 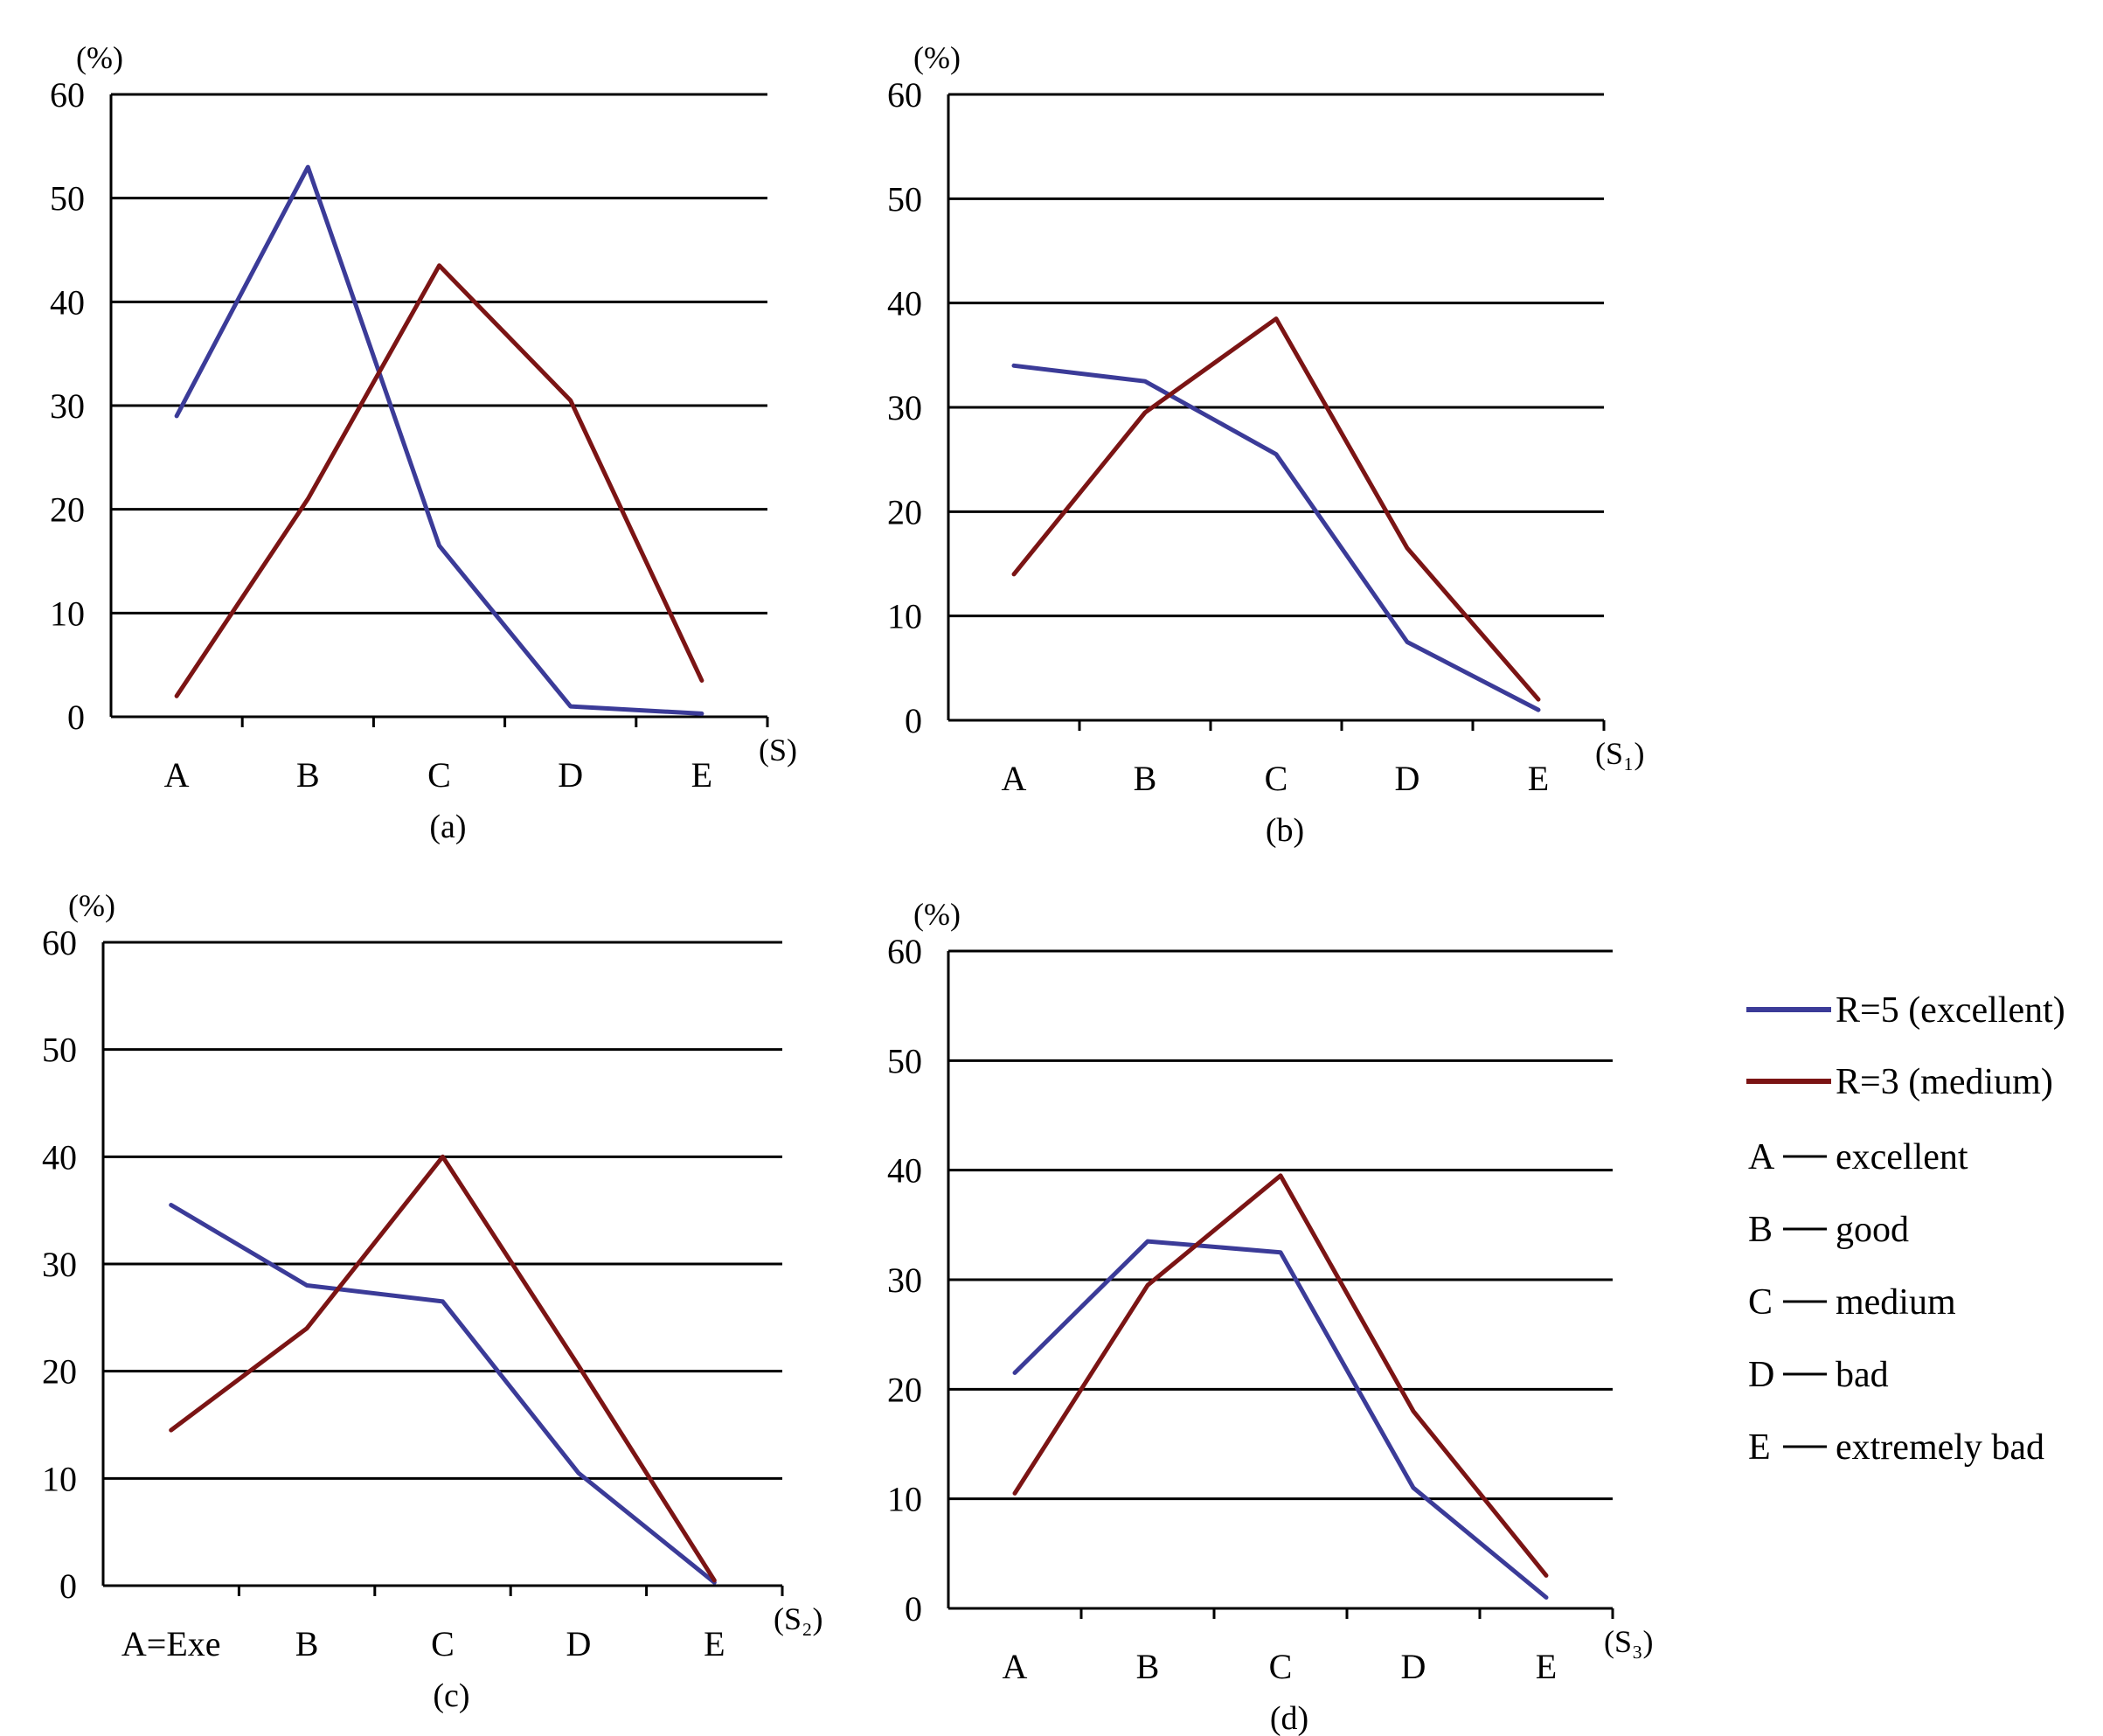 I want to click on x-unit-label: (S), so click(x=778, y=750).